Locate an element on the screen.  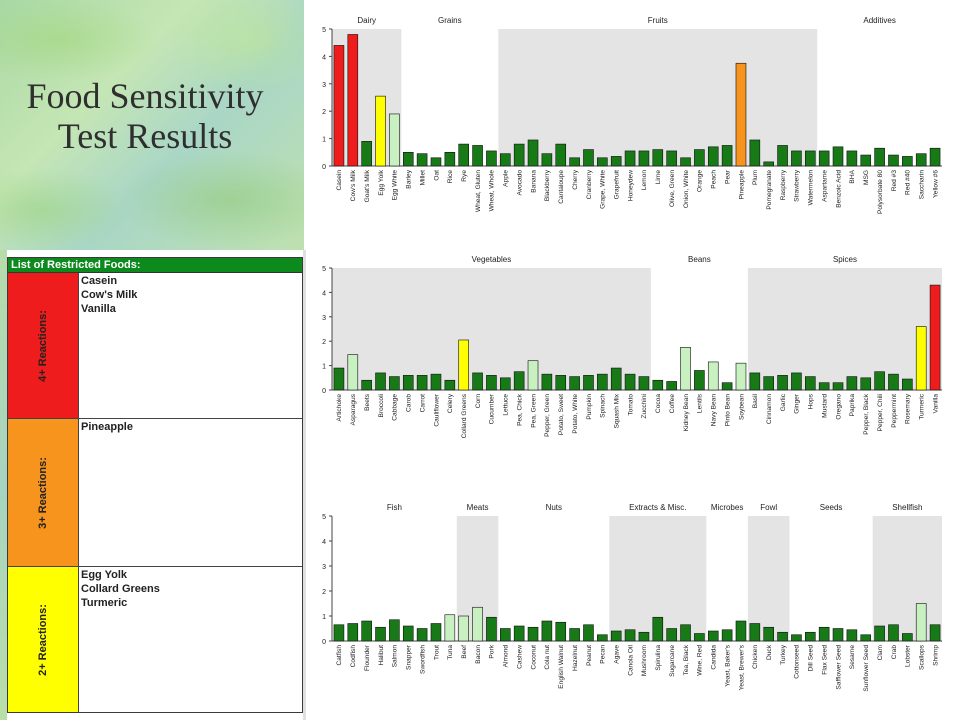
left-decor-strip is located at coordinates (3, 485).